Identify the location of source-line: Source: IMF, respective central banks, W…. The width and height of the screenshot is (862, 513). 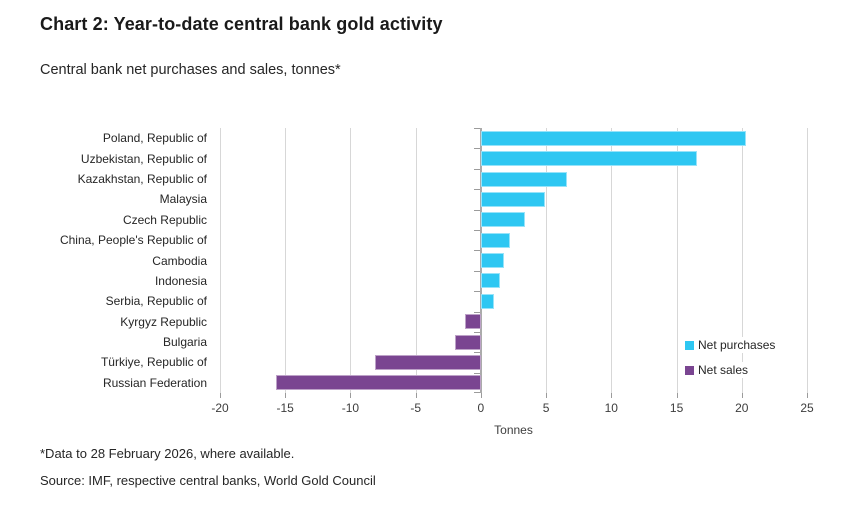
(208, 480).